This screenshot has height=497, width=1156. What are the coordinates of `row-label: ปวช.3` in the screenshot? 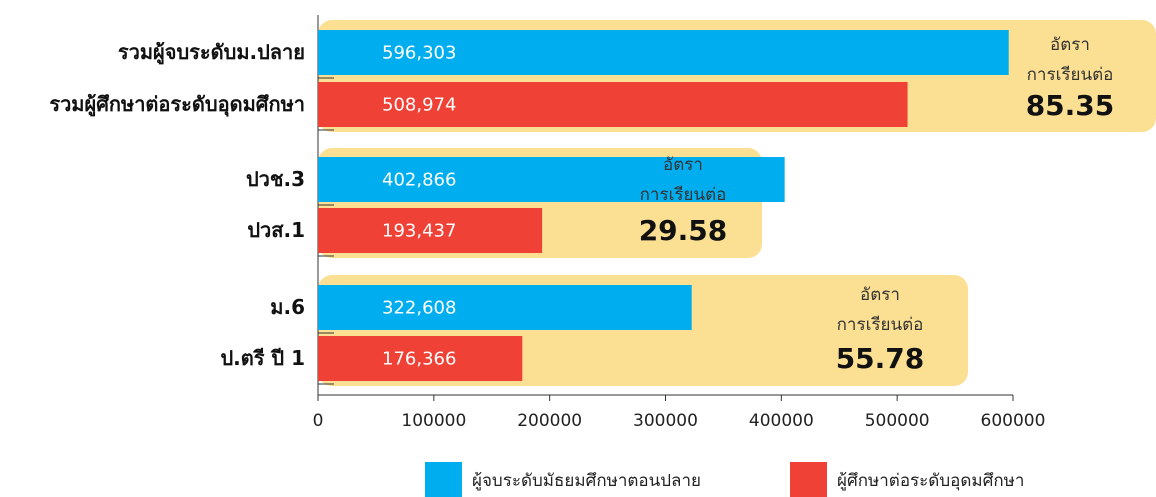 It's located at (275, 179).